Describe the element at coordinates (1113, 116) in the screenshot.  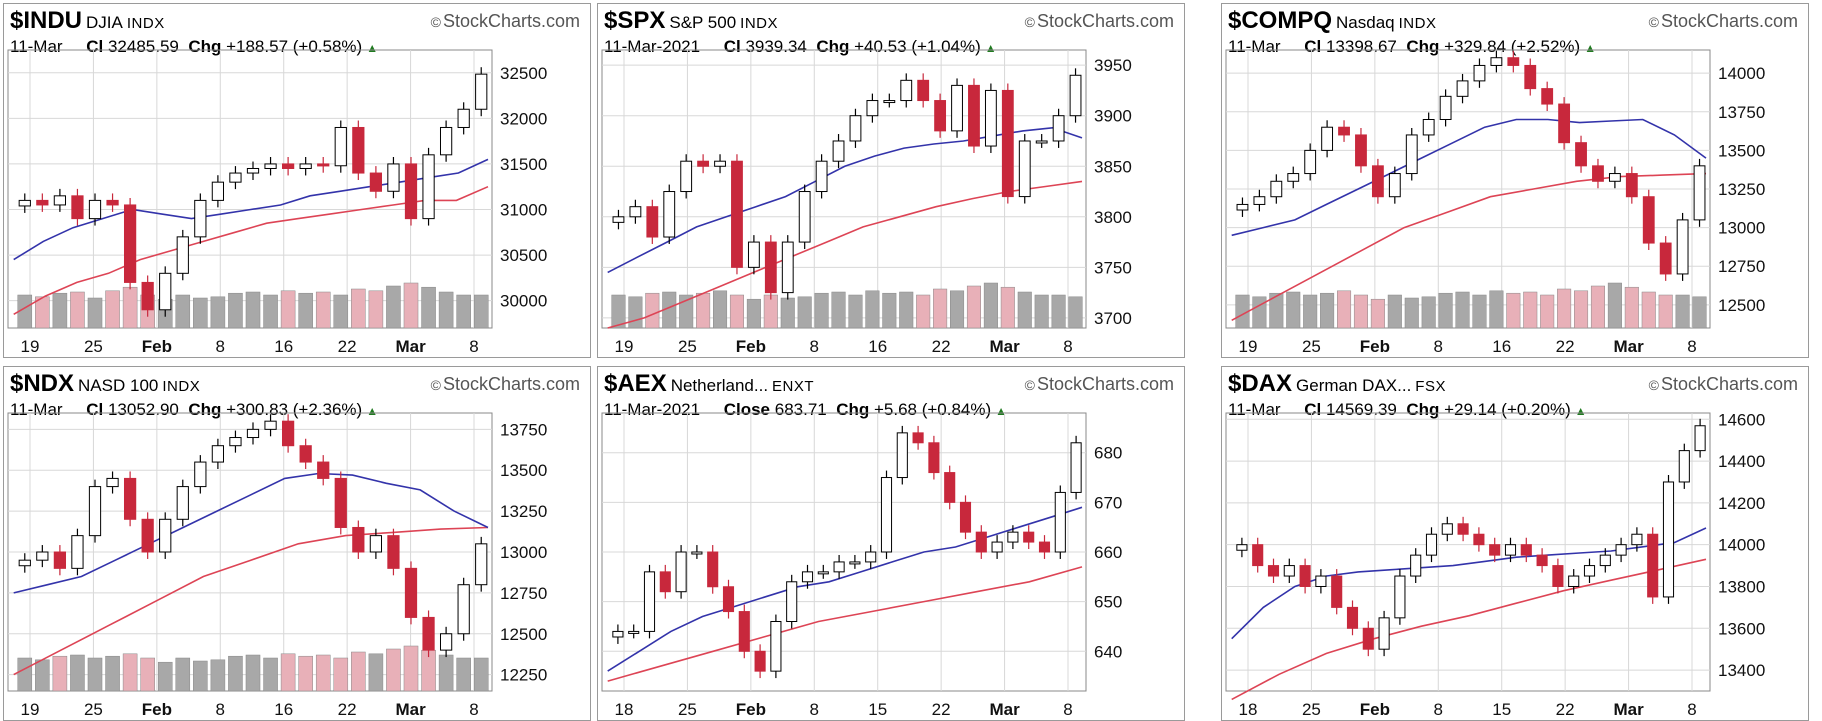
I see `y-tick-label: 3900` at that location.